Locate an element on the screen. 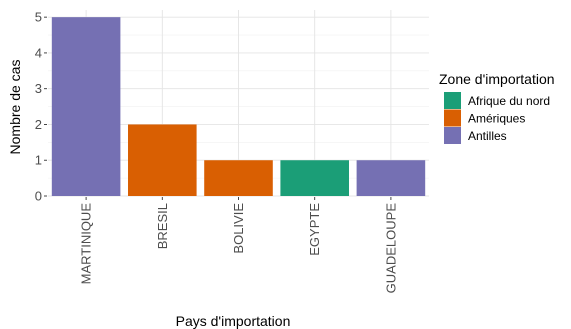 This screenshot has height=329, width=571. legend-key-afrique-du-nord is located at coordinates (452, 100).